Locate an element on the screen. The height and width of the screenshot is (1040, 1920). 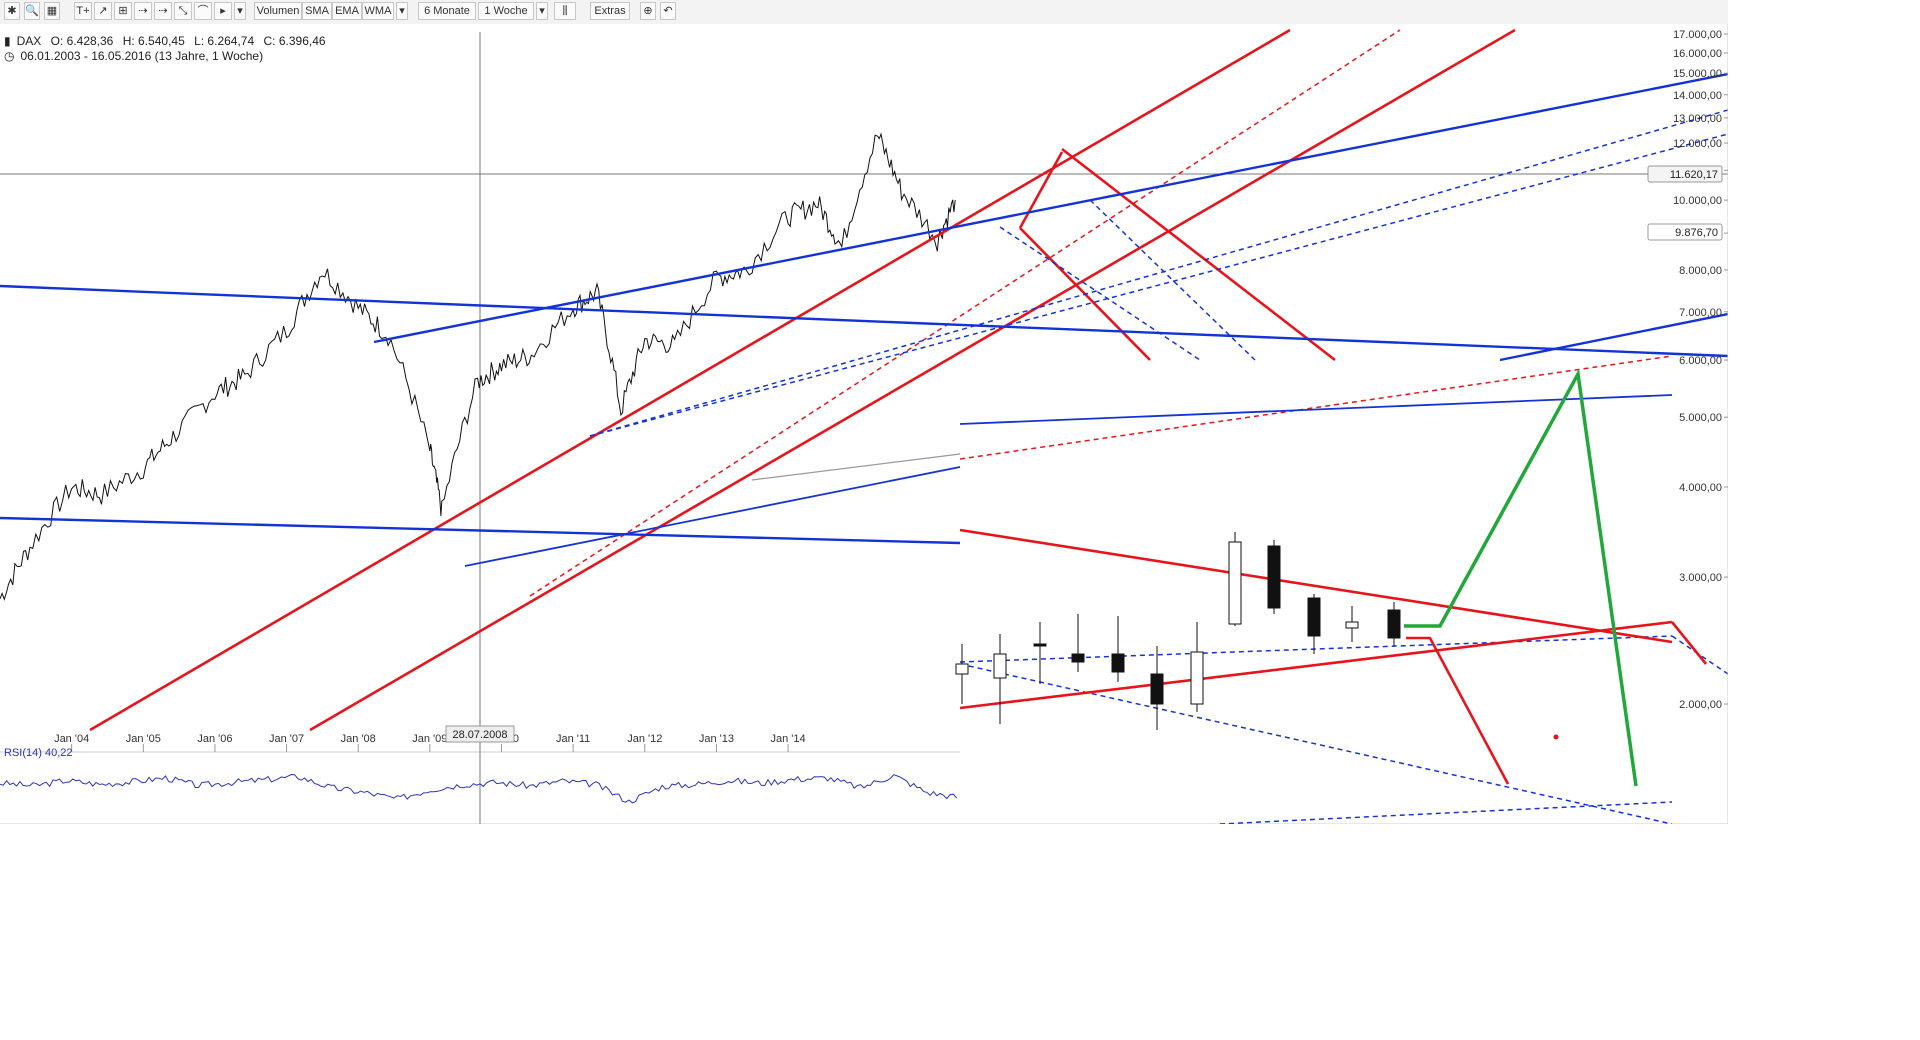
red-wedge-lower is located at coordinates (1316, 665).